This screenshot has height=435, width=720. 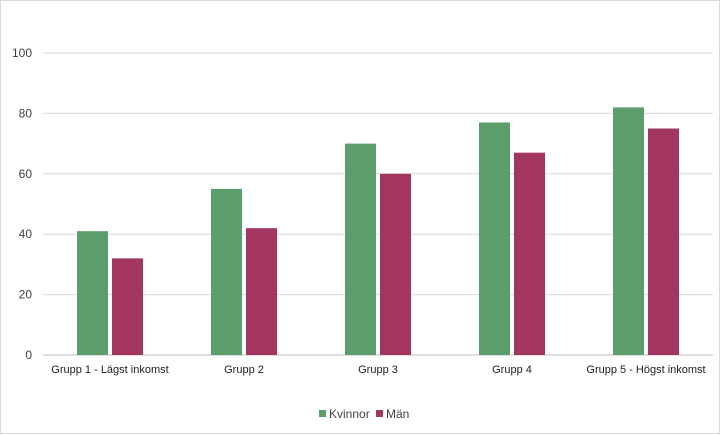 I want to click on y-tick-label: 80, so click(x=26, y=113).